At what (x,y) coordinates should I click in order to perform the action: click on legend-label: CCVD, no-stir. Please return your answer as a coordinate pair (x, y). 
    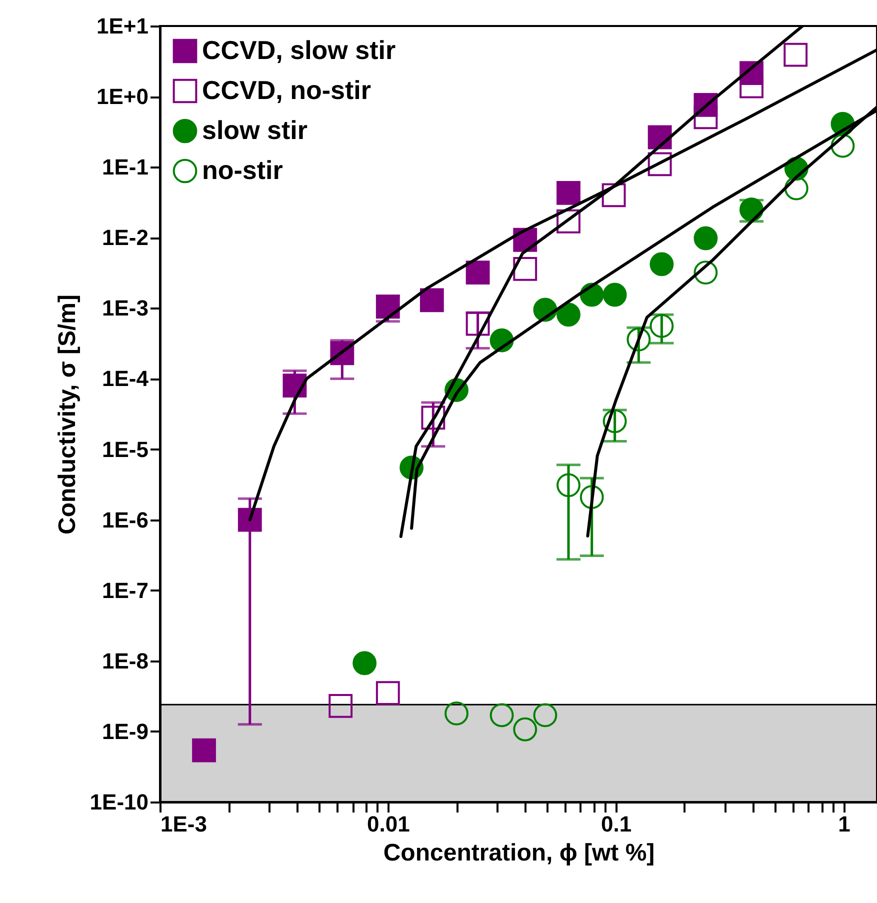
    Looking at the image, I should click on (286, 90).